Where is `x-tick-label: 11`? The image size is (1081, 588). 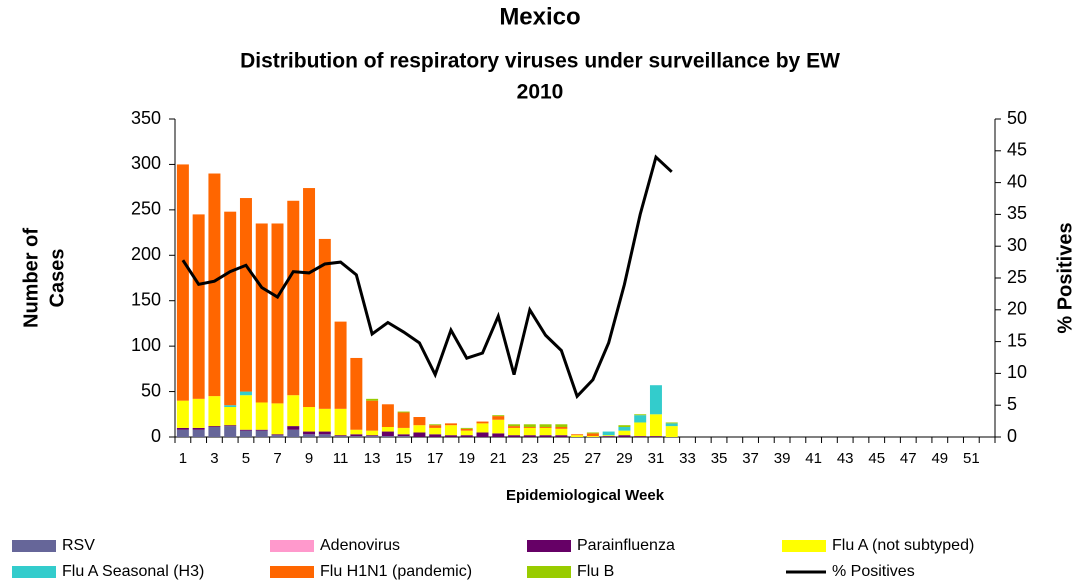
x-tick-label: 11 is located at coordinates (341, 458).